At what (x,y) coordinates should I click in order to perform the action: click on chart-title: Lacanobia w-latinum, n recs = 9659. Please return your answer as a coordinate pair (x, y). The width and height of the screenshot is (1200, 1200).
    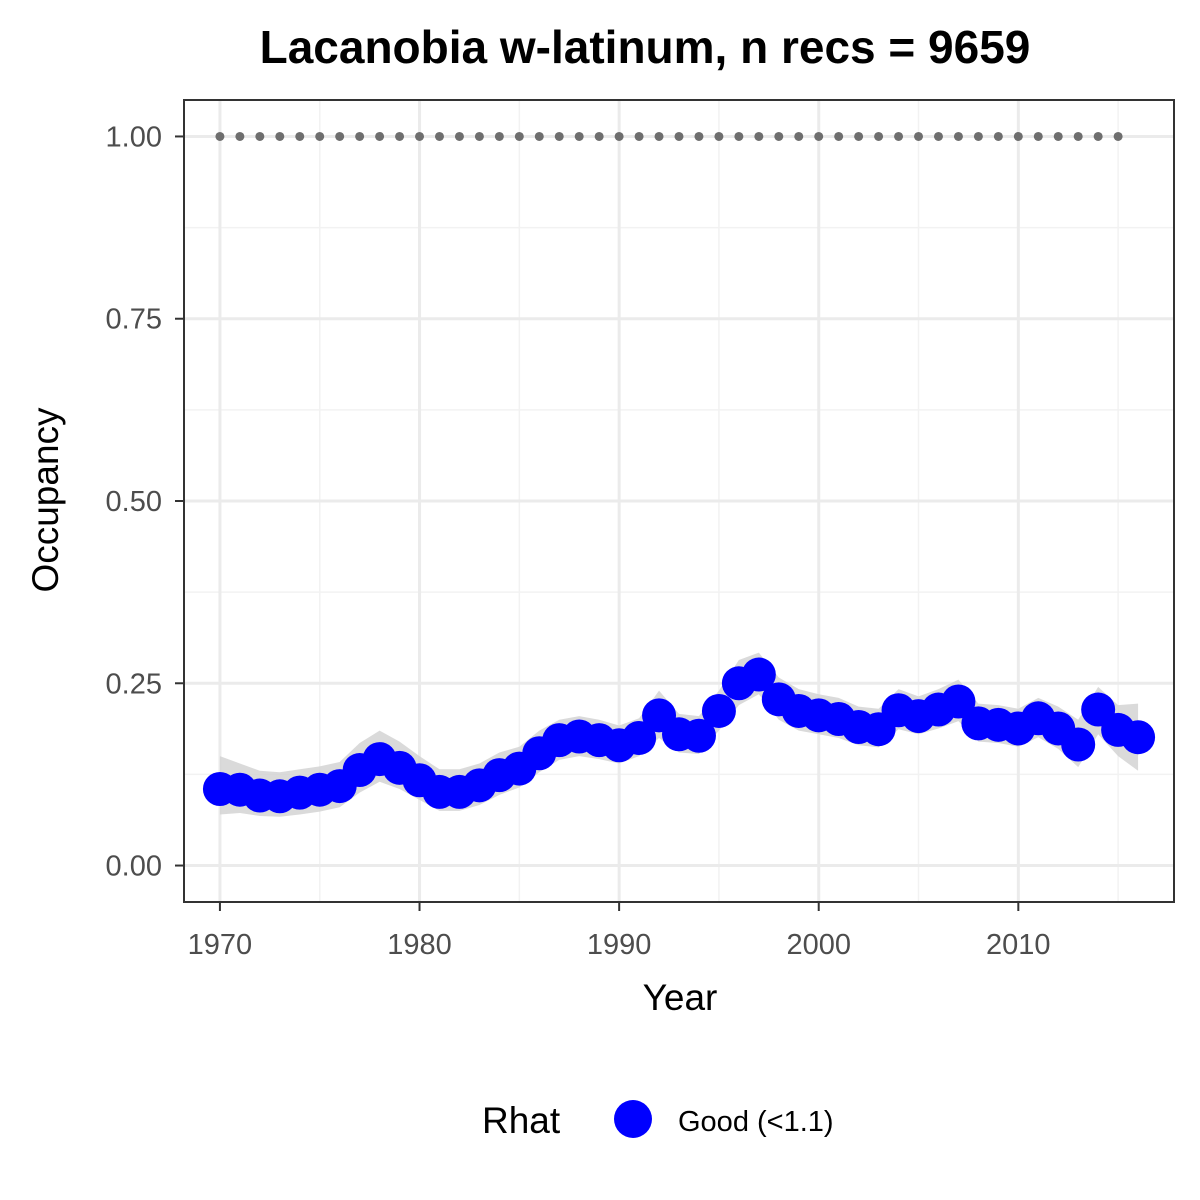
    Looking at the image, I should click on (645, 47).